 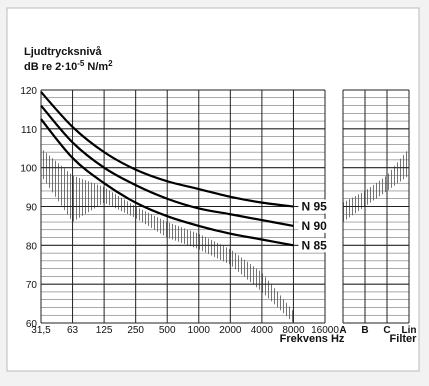 I want to click on series-label: N 90, so click(x=314, y=226).